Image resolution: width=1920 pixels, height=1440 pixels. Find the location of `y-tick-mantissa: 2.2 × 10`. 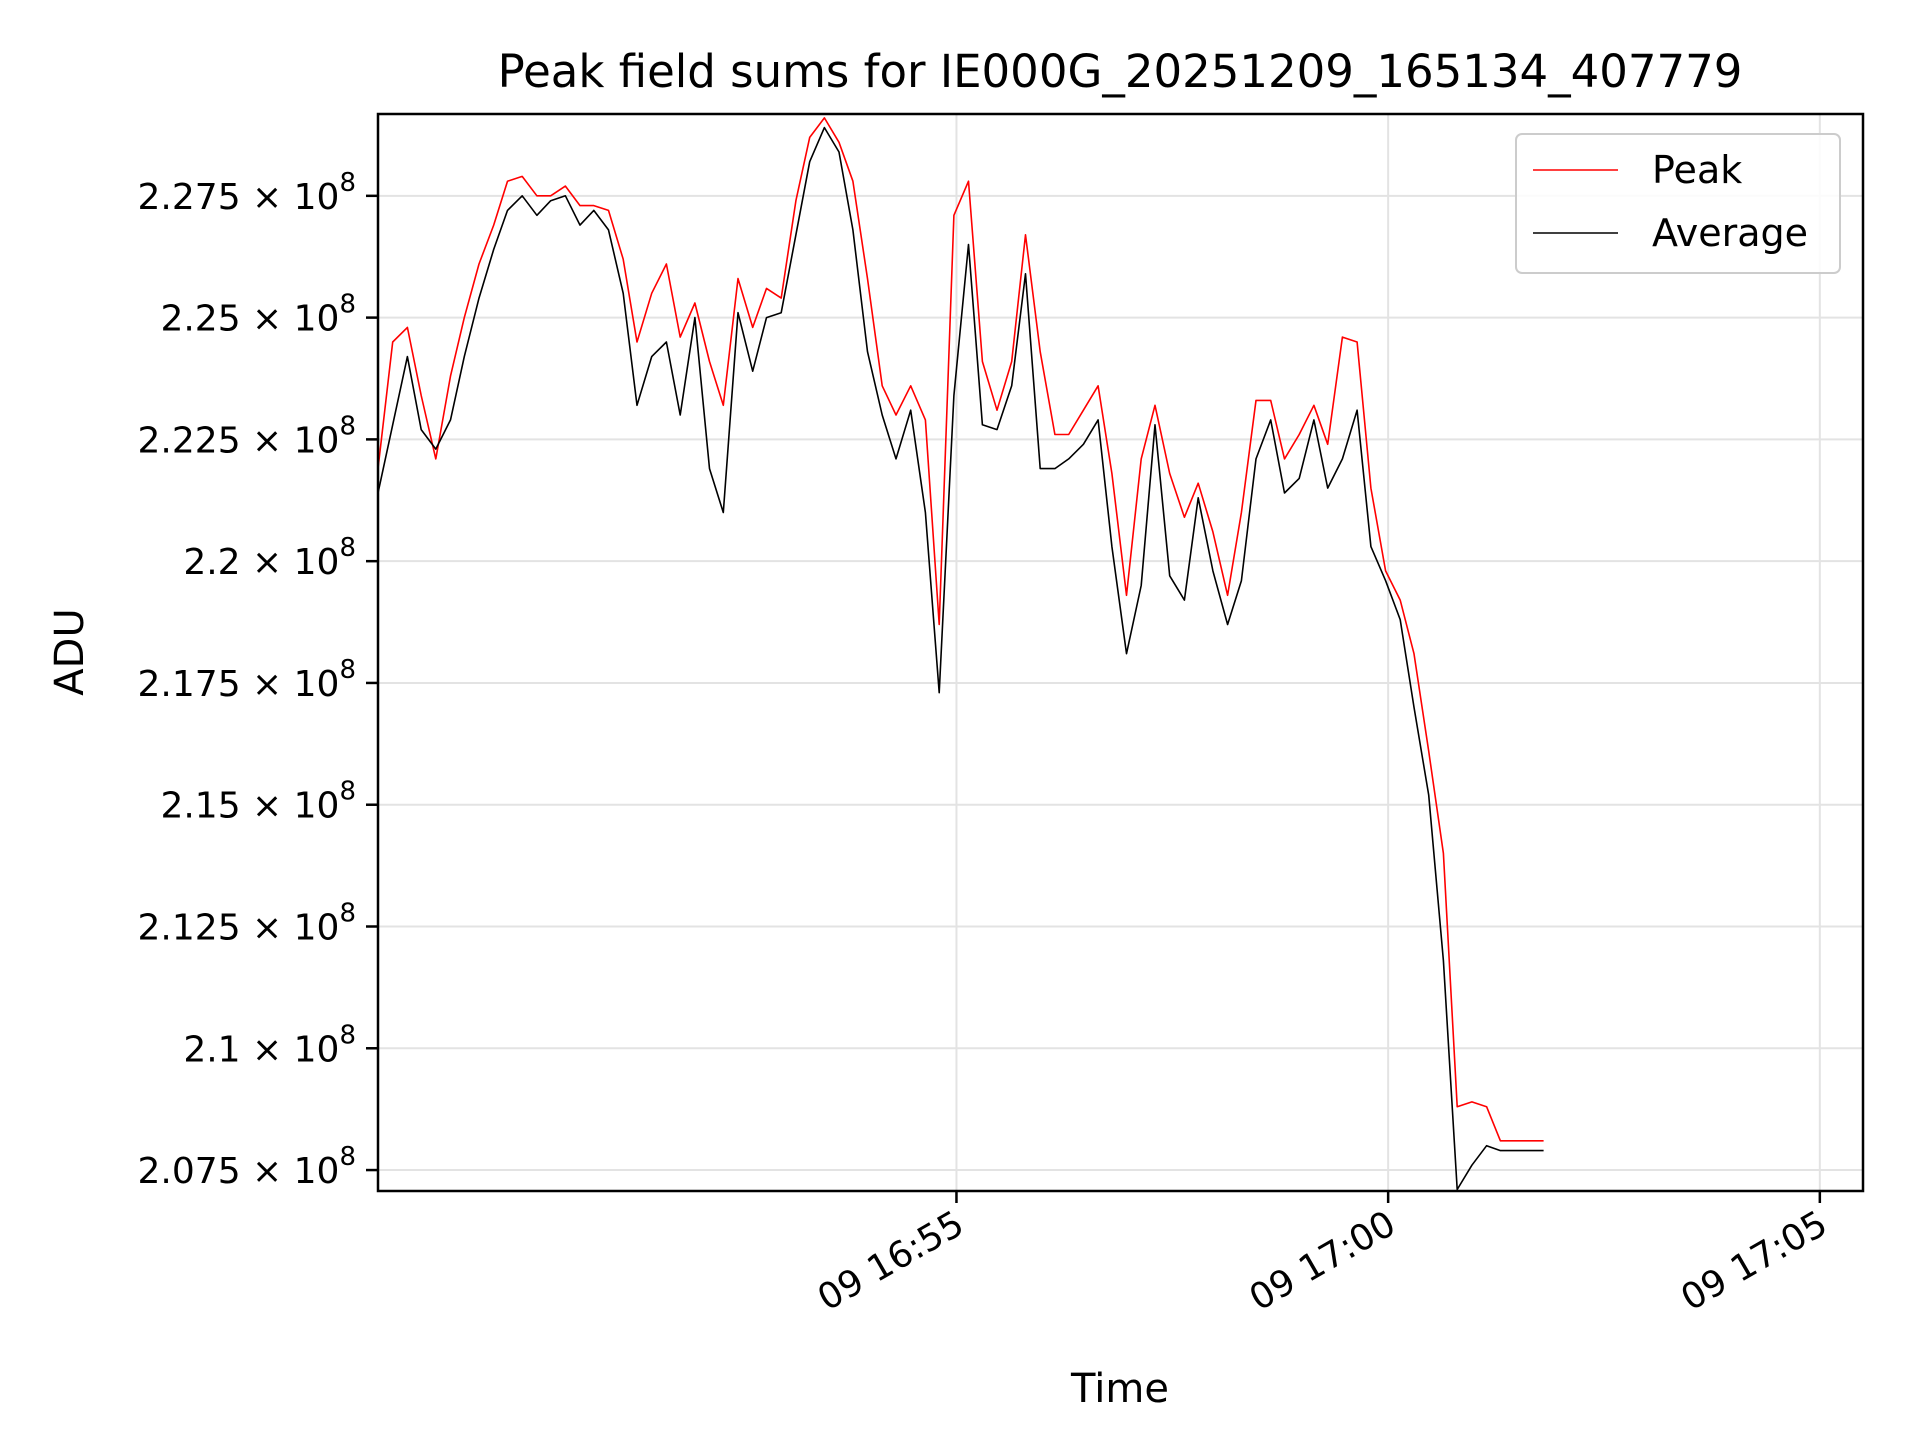

y-tick-mantissa: 2.2 × 10 is located at coordinates (261, 562).